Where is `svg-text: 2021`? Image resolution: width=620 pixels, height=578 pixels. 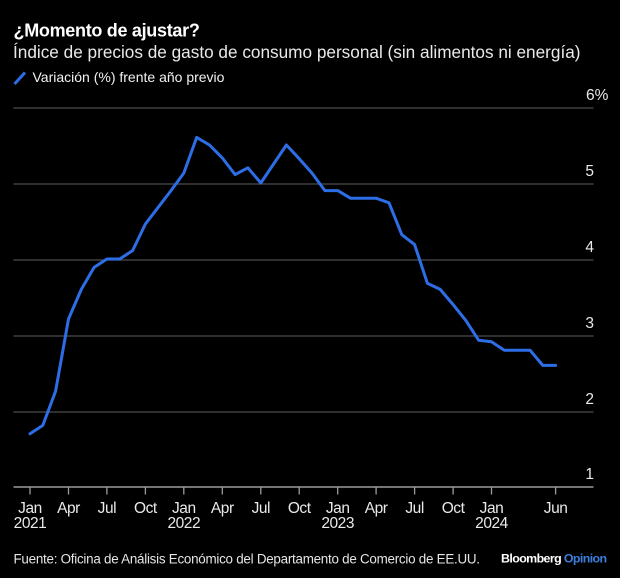
svg-text: 2021 is located at coordinates (30, 523).